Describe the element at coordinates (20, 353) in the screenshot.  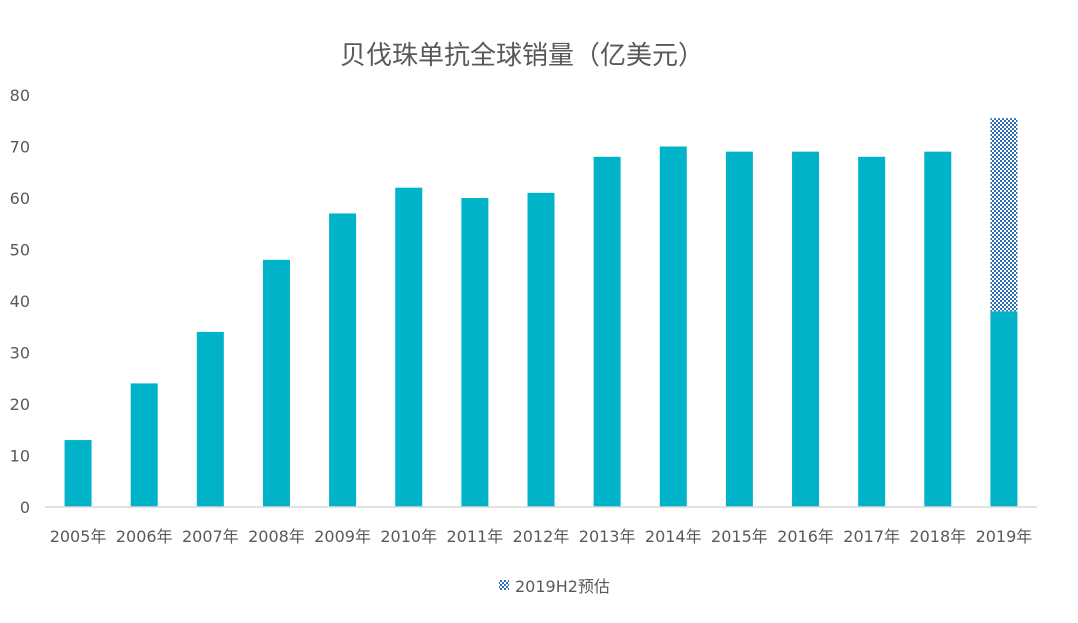
I see `y-tick-label: 30` at that location.